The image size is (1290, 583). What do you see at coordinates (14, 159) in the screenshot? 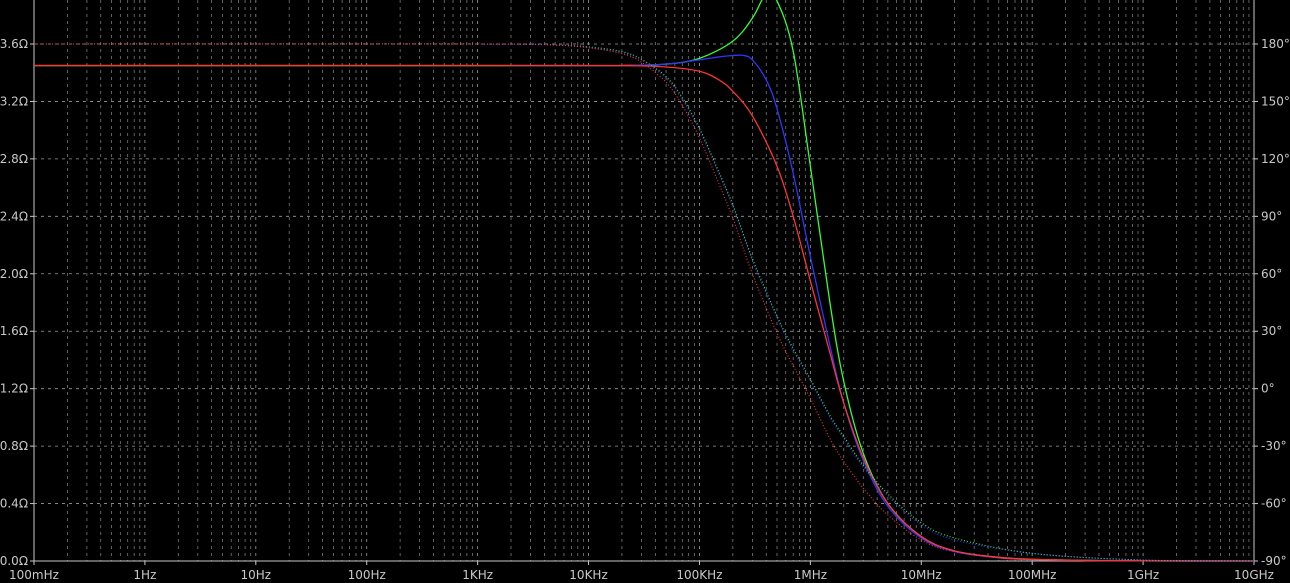
I see `y-left-tick-label: 2.8Ω` at bounding box center [14, 159].